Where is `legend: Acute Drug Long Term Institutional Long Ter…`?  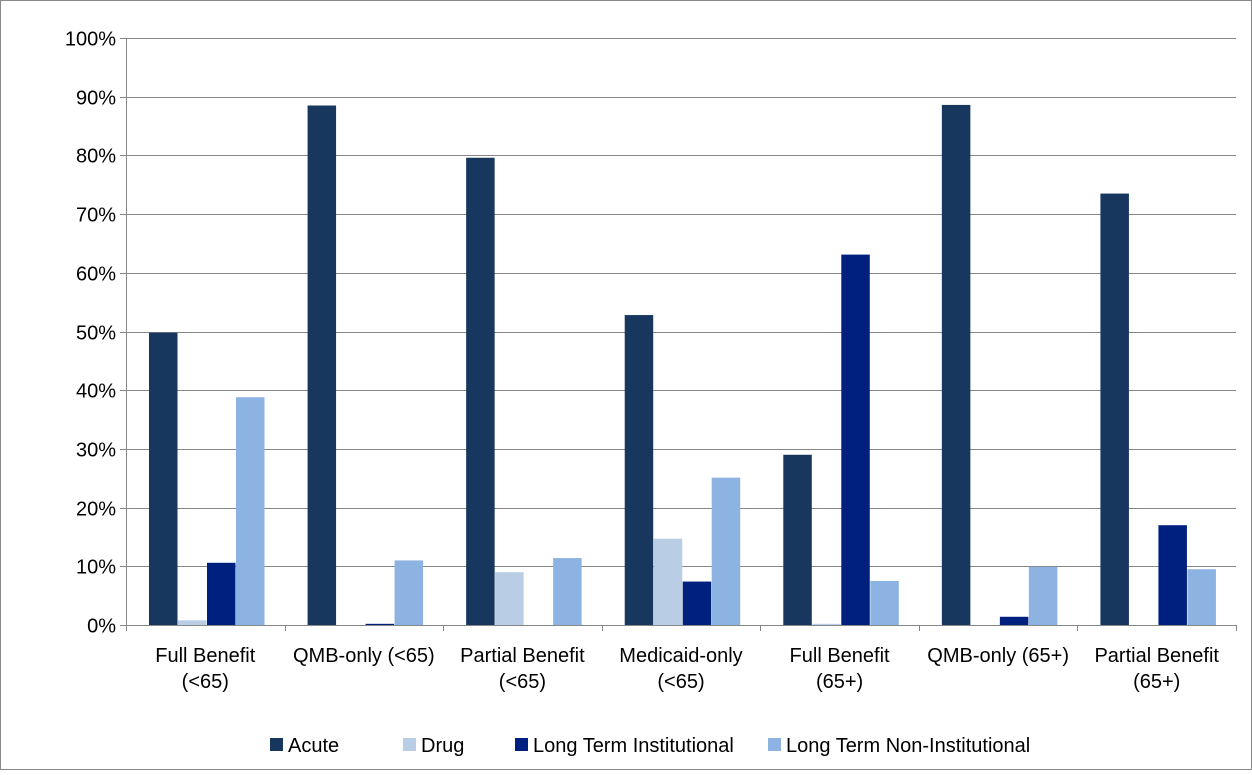 legend: Acute Drug Long Term Institutional Long Ter… is located at coordinates (650, 746).